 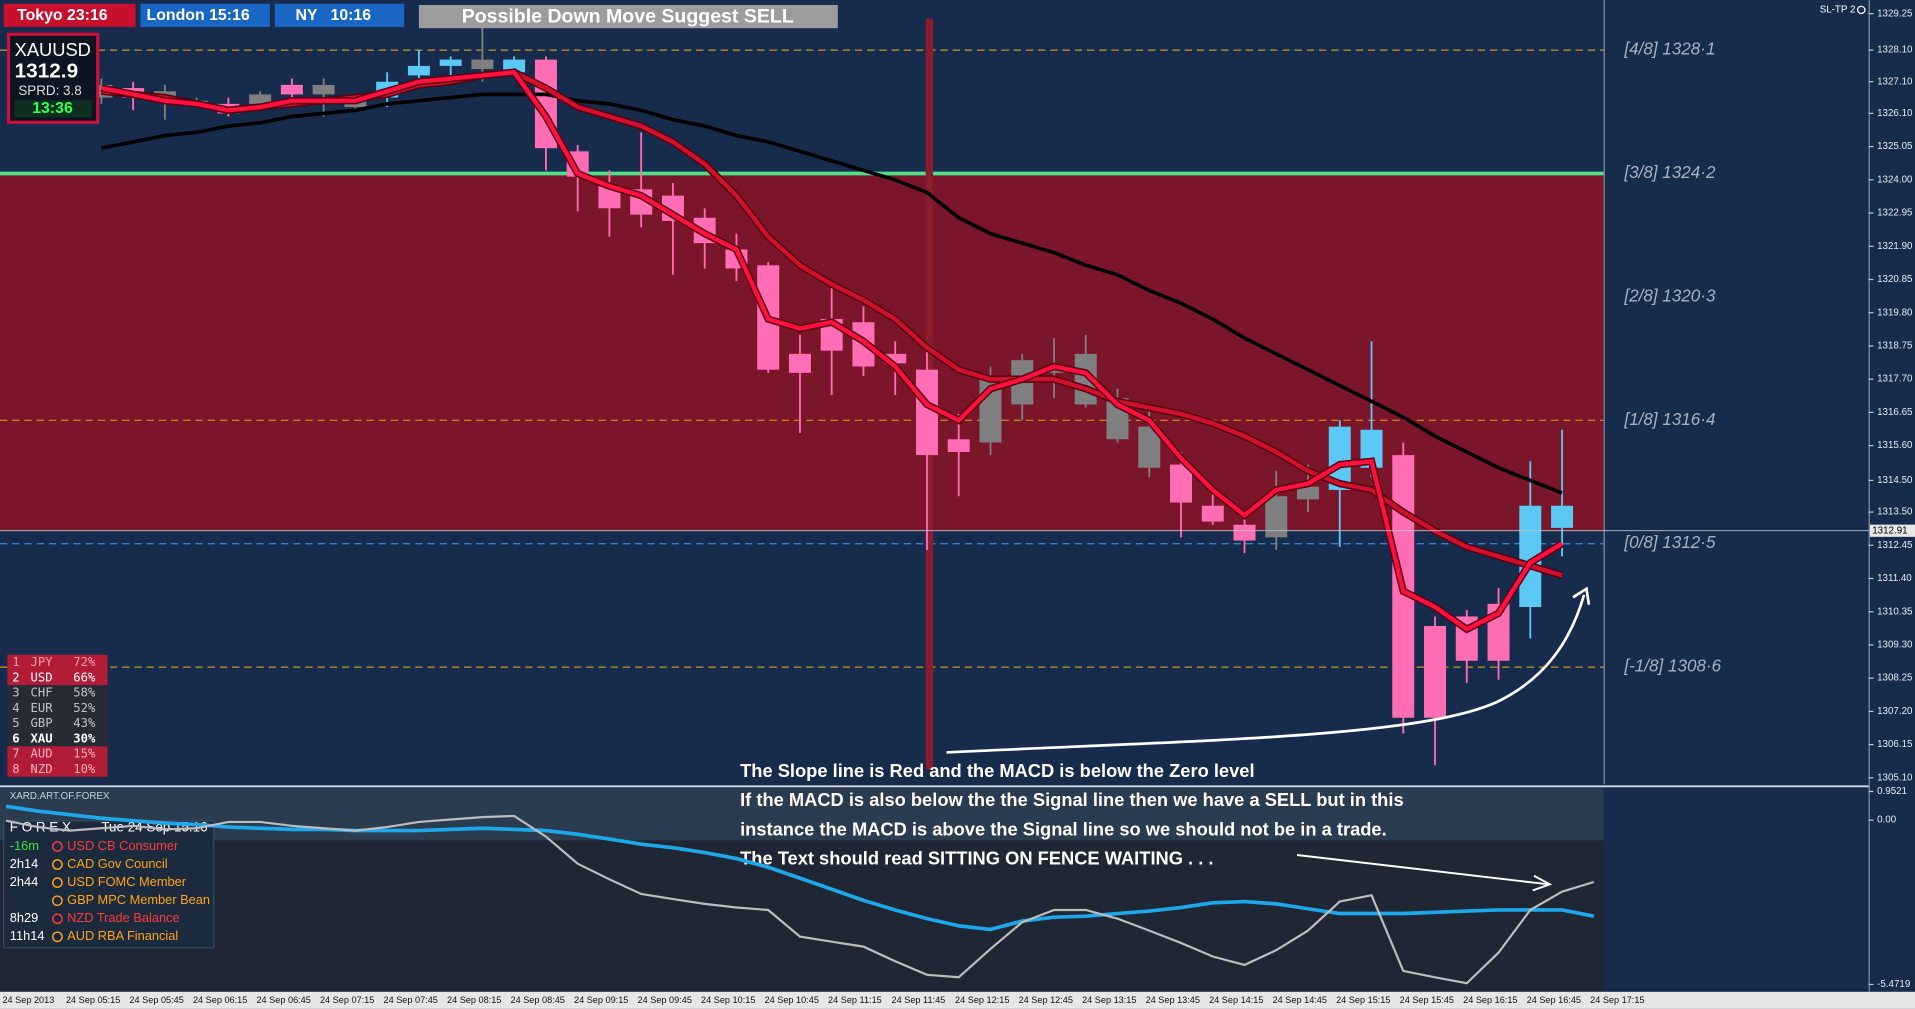 I want to click on x-tick-label: 24 Sep 10:45, so click(x=792, y=1000).